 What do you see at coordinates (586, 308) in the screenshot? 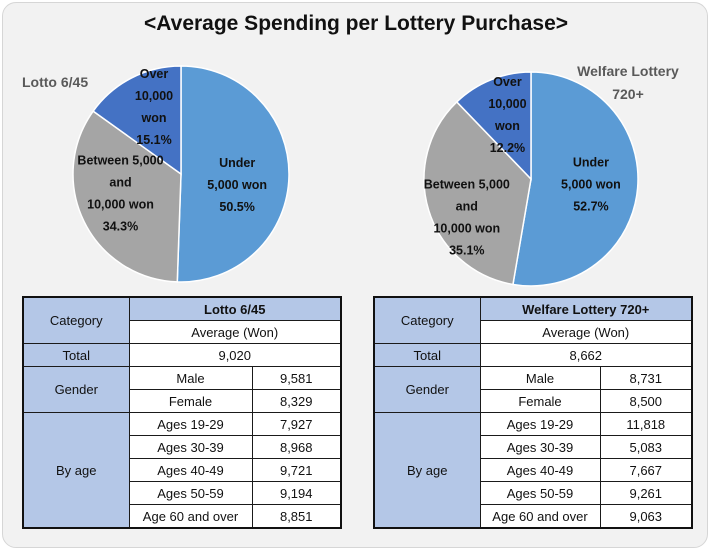
I see `table-name-header: Welfare Lottery 720+` at bounding box center [586, 308].